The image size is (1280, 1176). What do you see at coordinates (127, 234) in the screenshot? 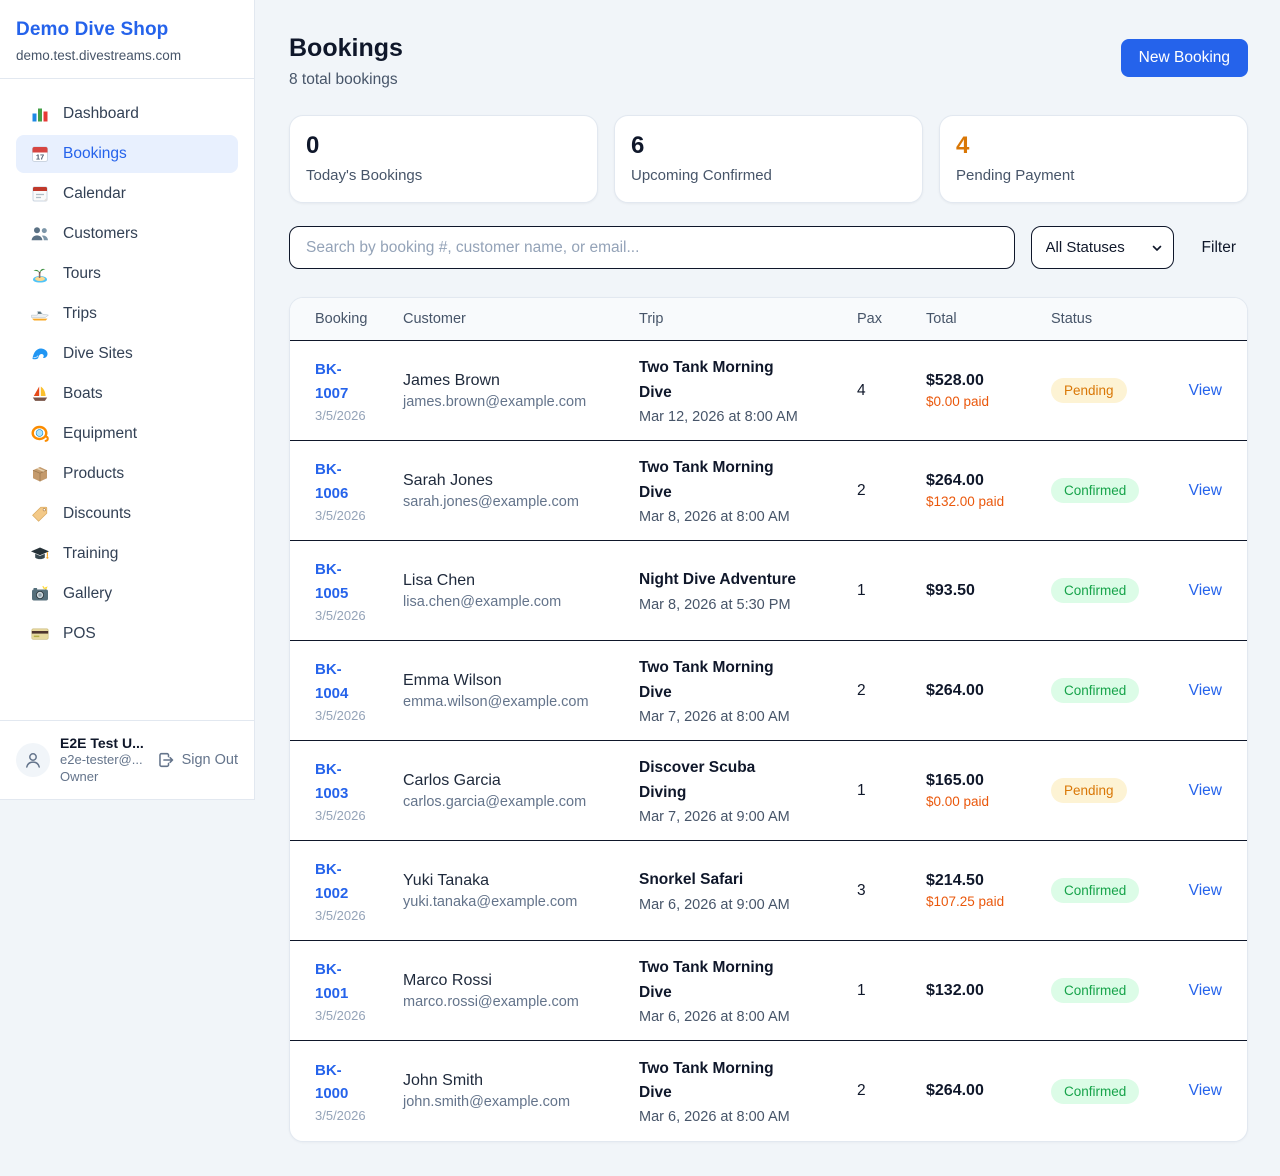
I see `sidebar-item-customers: Customers` at bounding box center [127, 234].